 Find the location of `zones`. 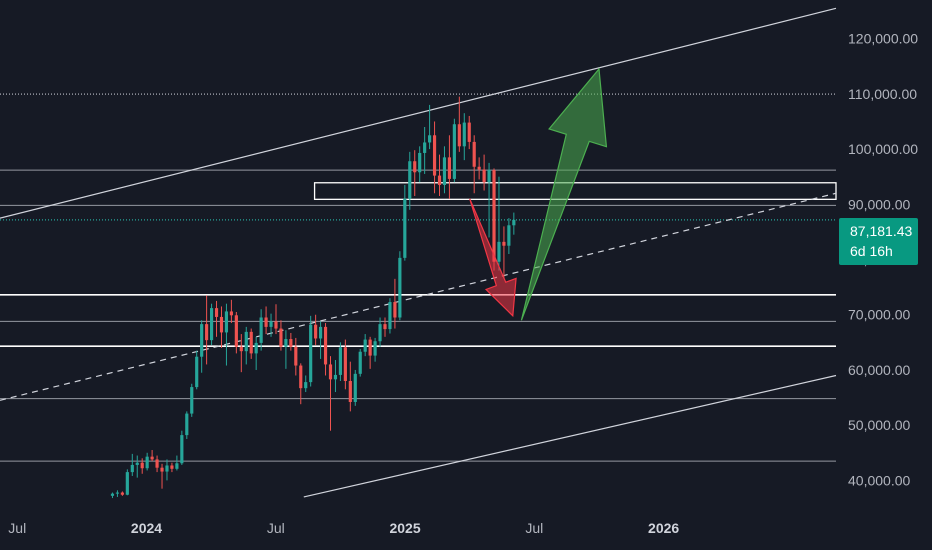

zones is located at coordinates (575, 191).